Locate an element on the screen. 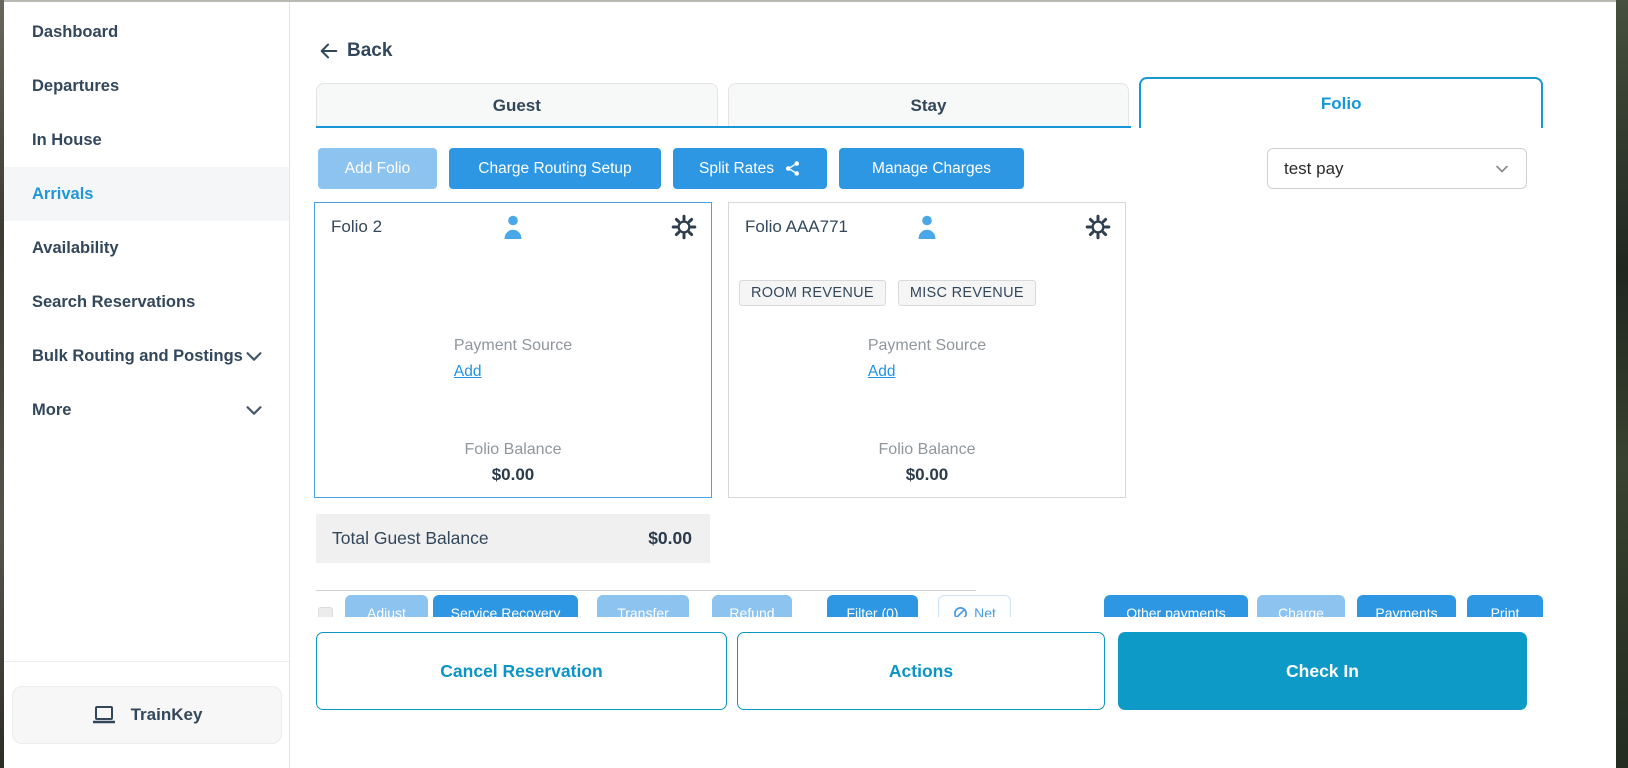 This screenshot has width=1628, height=768. service-recovery-label: Service Recovery is located at coordinates (505, 611).